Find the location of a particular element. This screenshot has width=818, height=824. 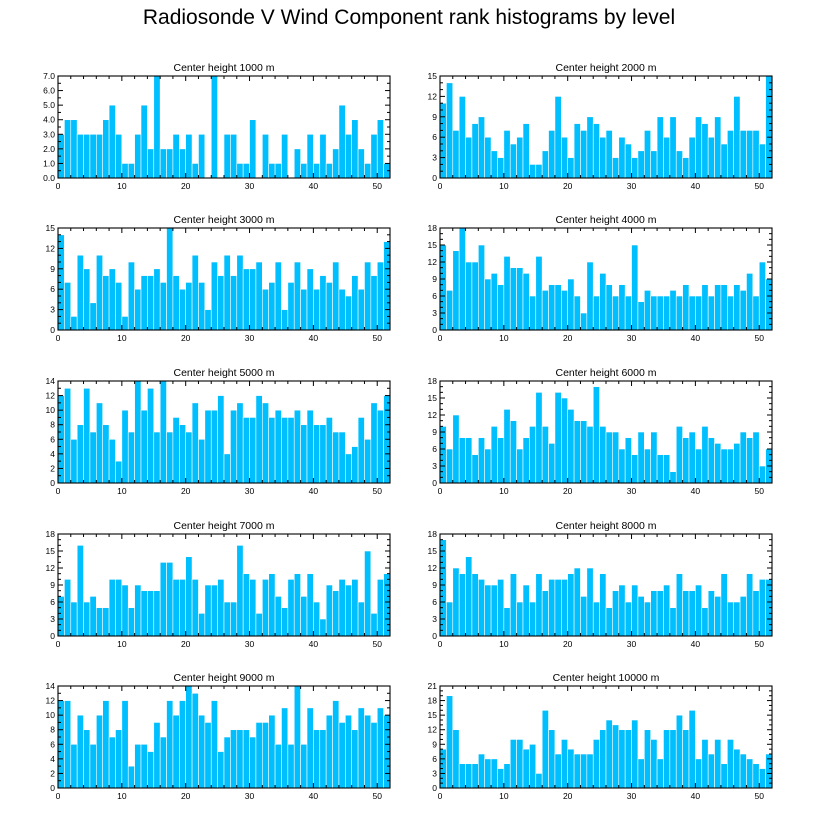

panel-6-ytick-label: 3 is located at coordinates (434, 466).